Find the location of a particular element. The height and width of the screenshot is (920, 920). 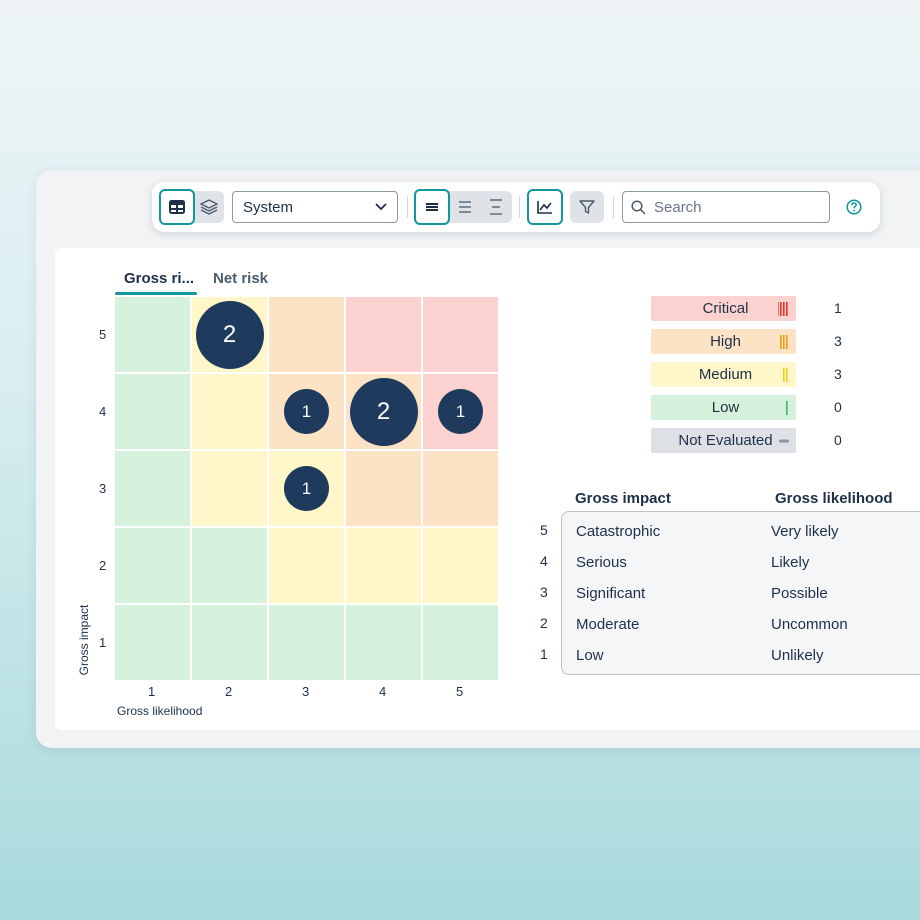

impact-level-label: Moderate is located at coordinates (608, 624).